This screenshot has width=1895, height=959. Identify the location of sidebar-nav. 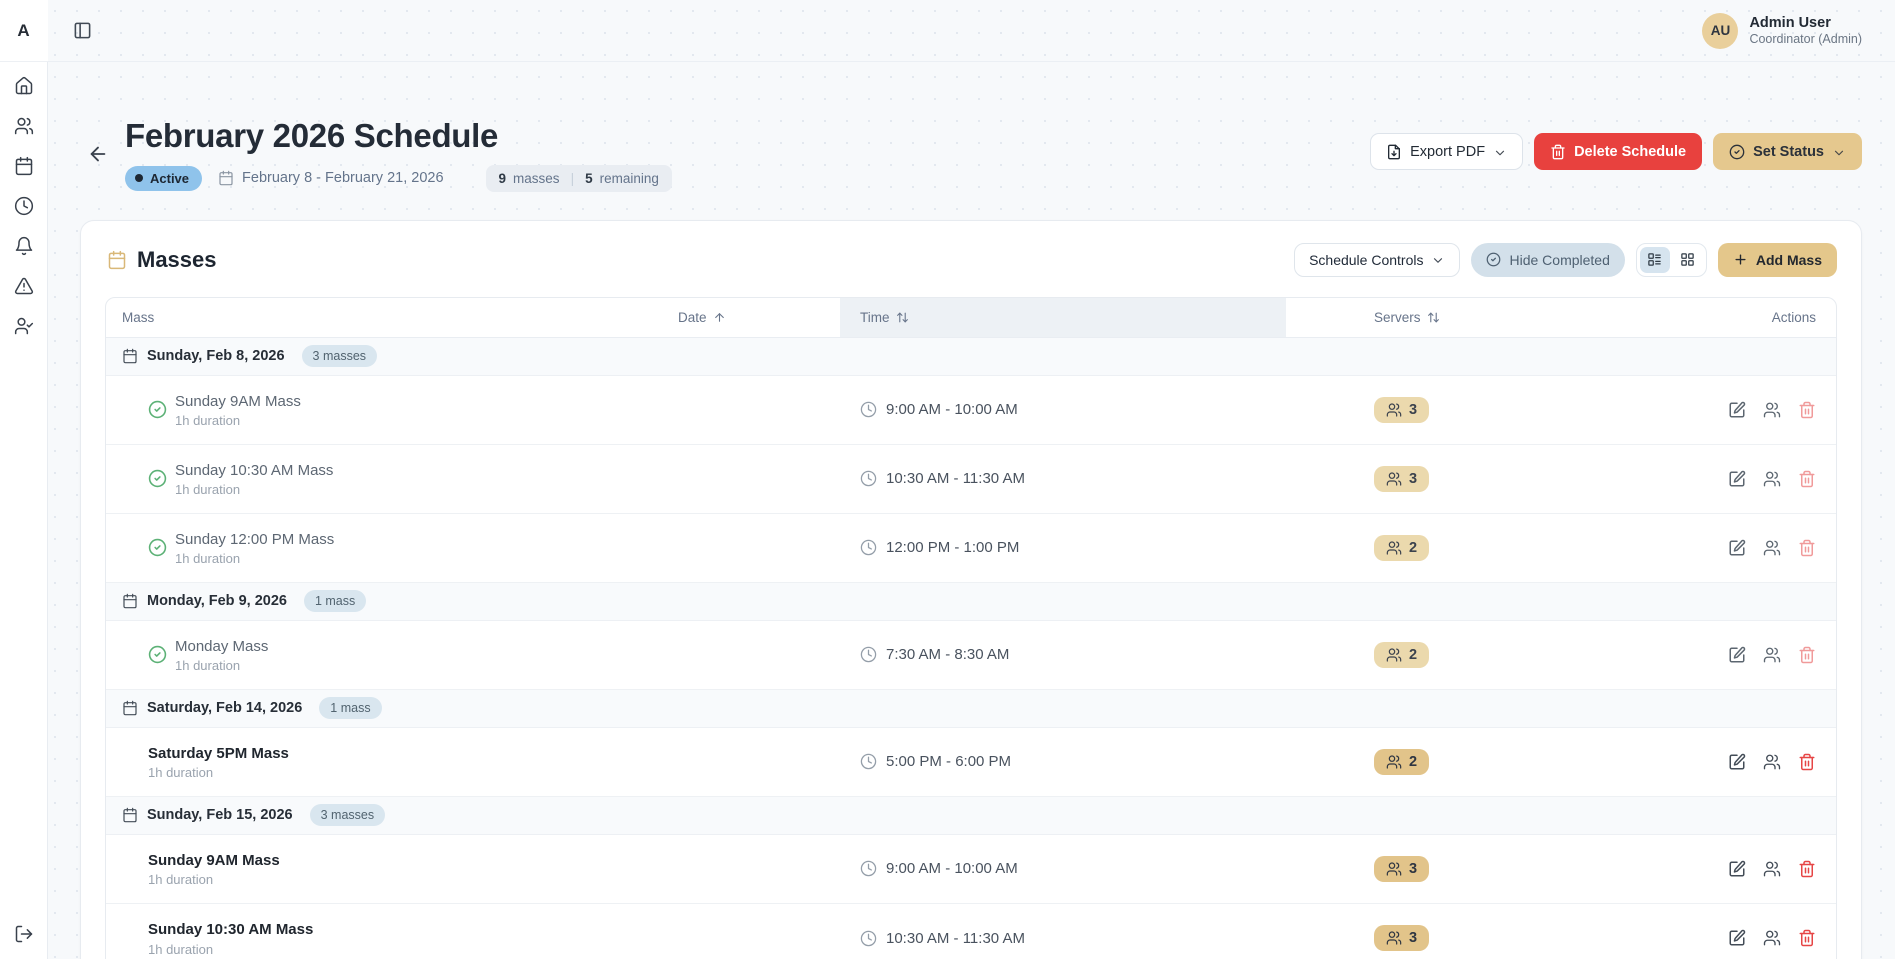
(24, 492).